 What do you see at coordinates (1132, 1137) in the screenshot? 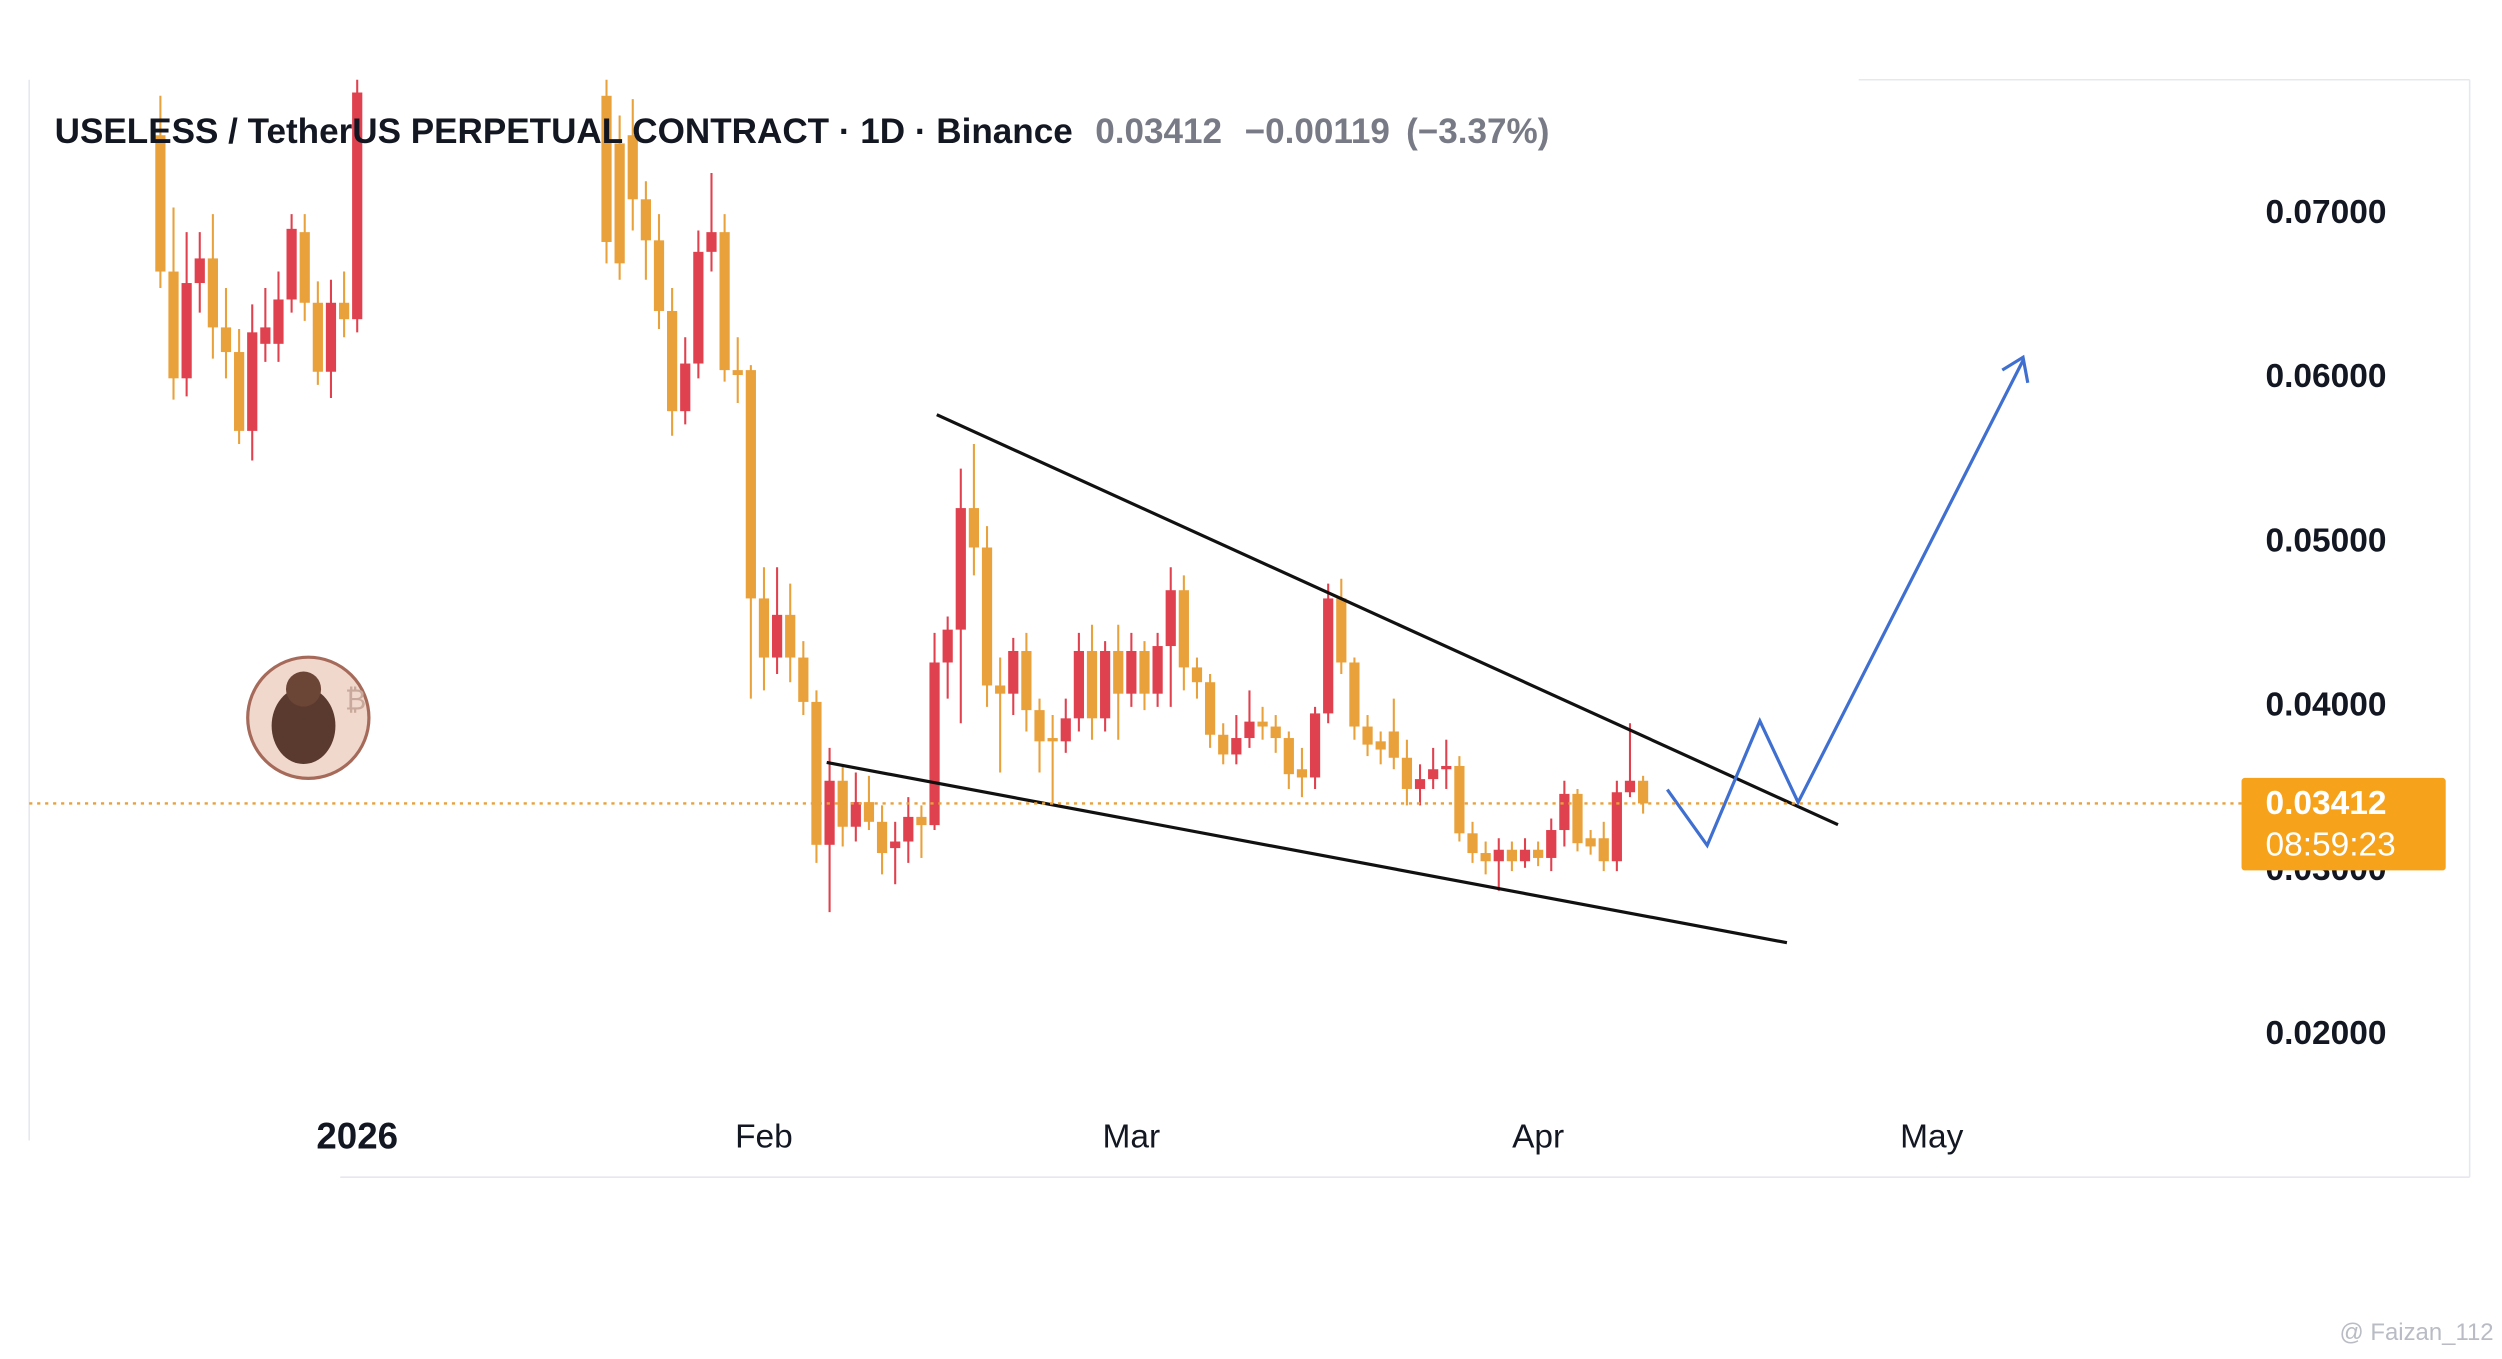
I see `x-tick-label: Mar` at bounding box center [1132, 1137].